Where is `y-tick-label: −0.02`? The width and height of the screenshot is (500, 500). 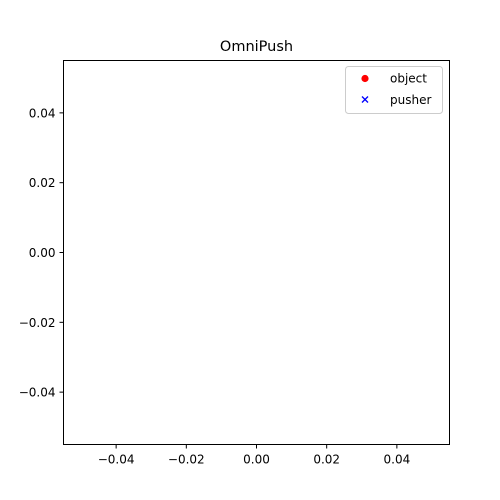
y-tick-label: −0.02 is located at coordinates (37, 323).